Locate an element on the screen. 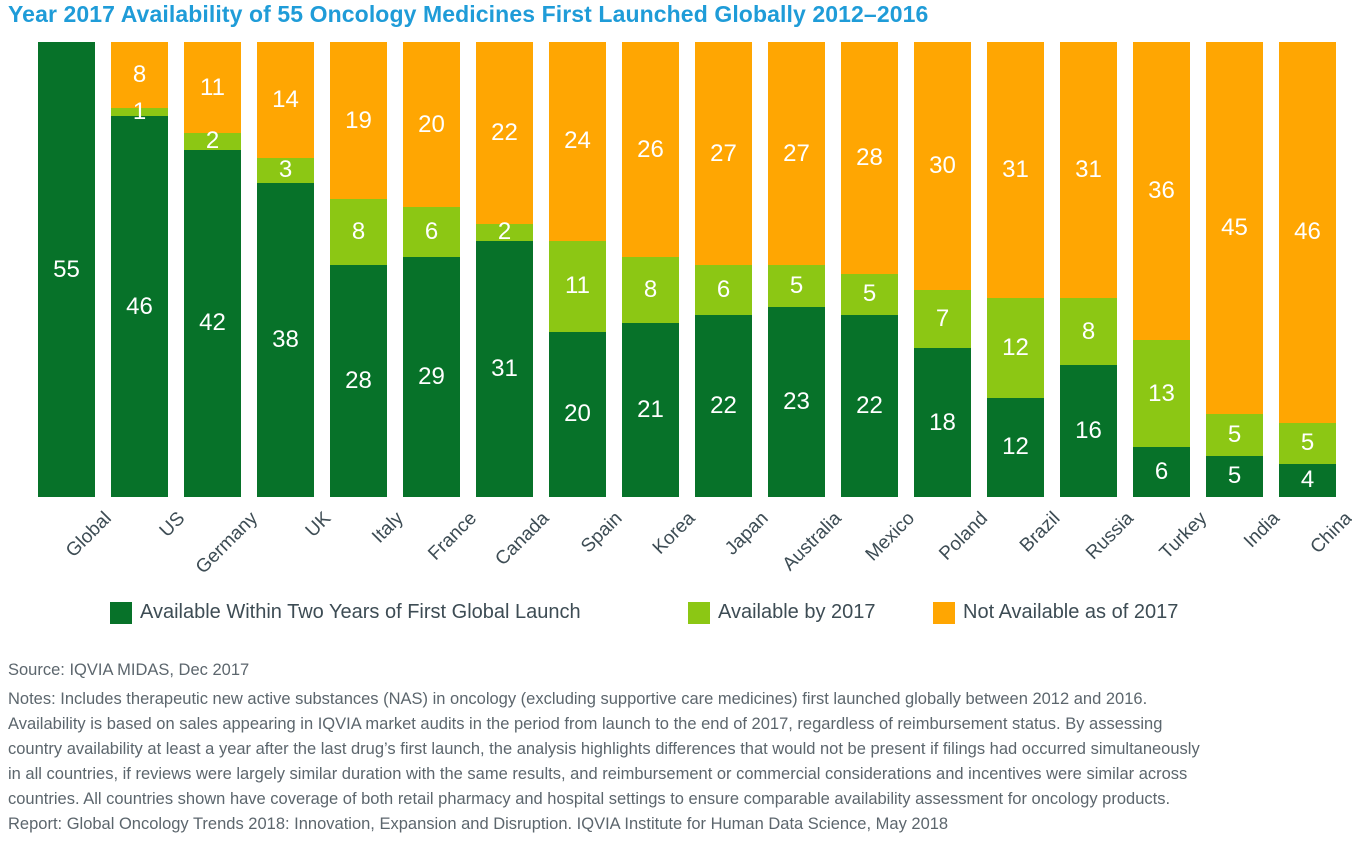 The height and width of the screenshot is (851, 1352). bar-segment: 7 is located at coordinates (942, 319).